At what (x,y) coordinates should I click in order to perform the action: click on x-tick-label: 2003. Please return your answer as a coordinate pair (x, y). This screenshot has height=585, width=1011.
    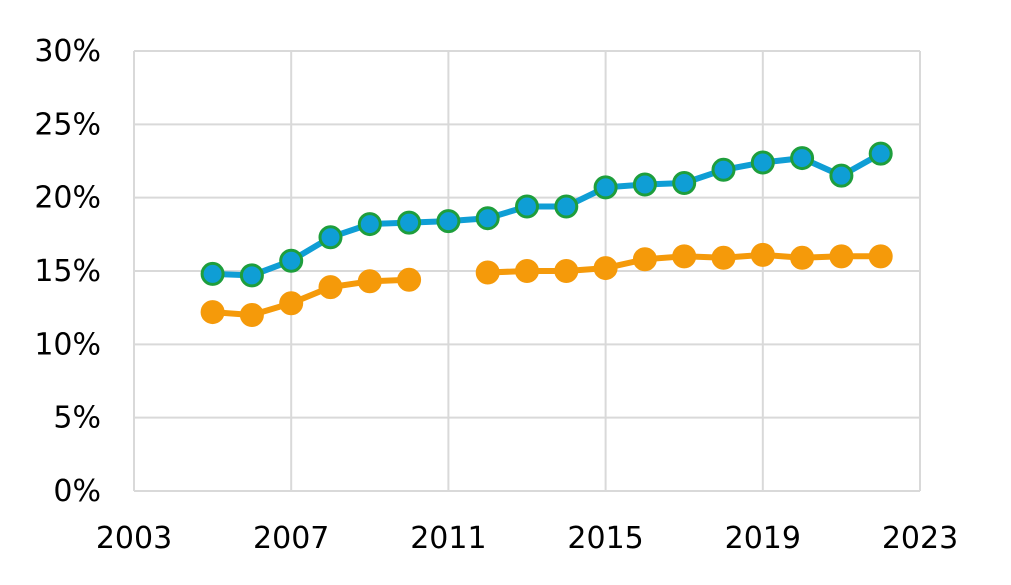
    Looking at the image, I should click on (134, 538).